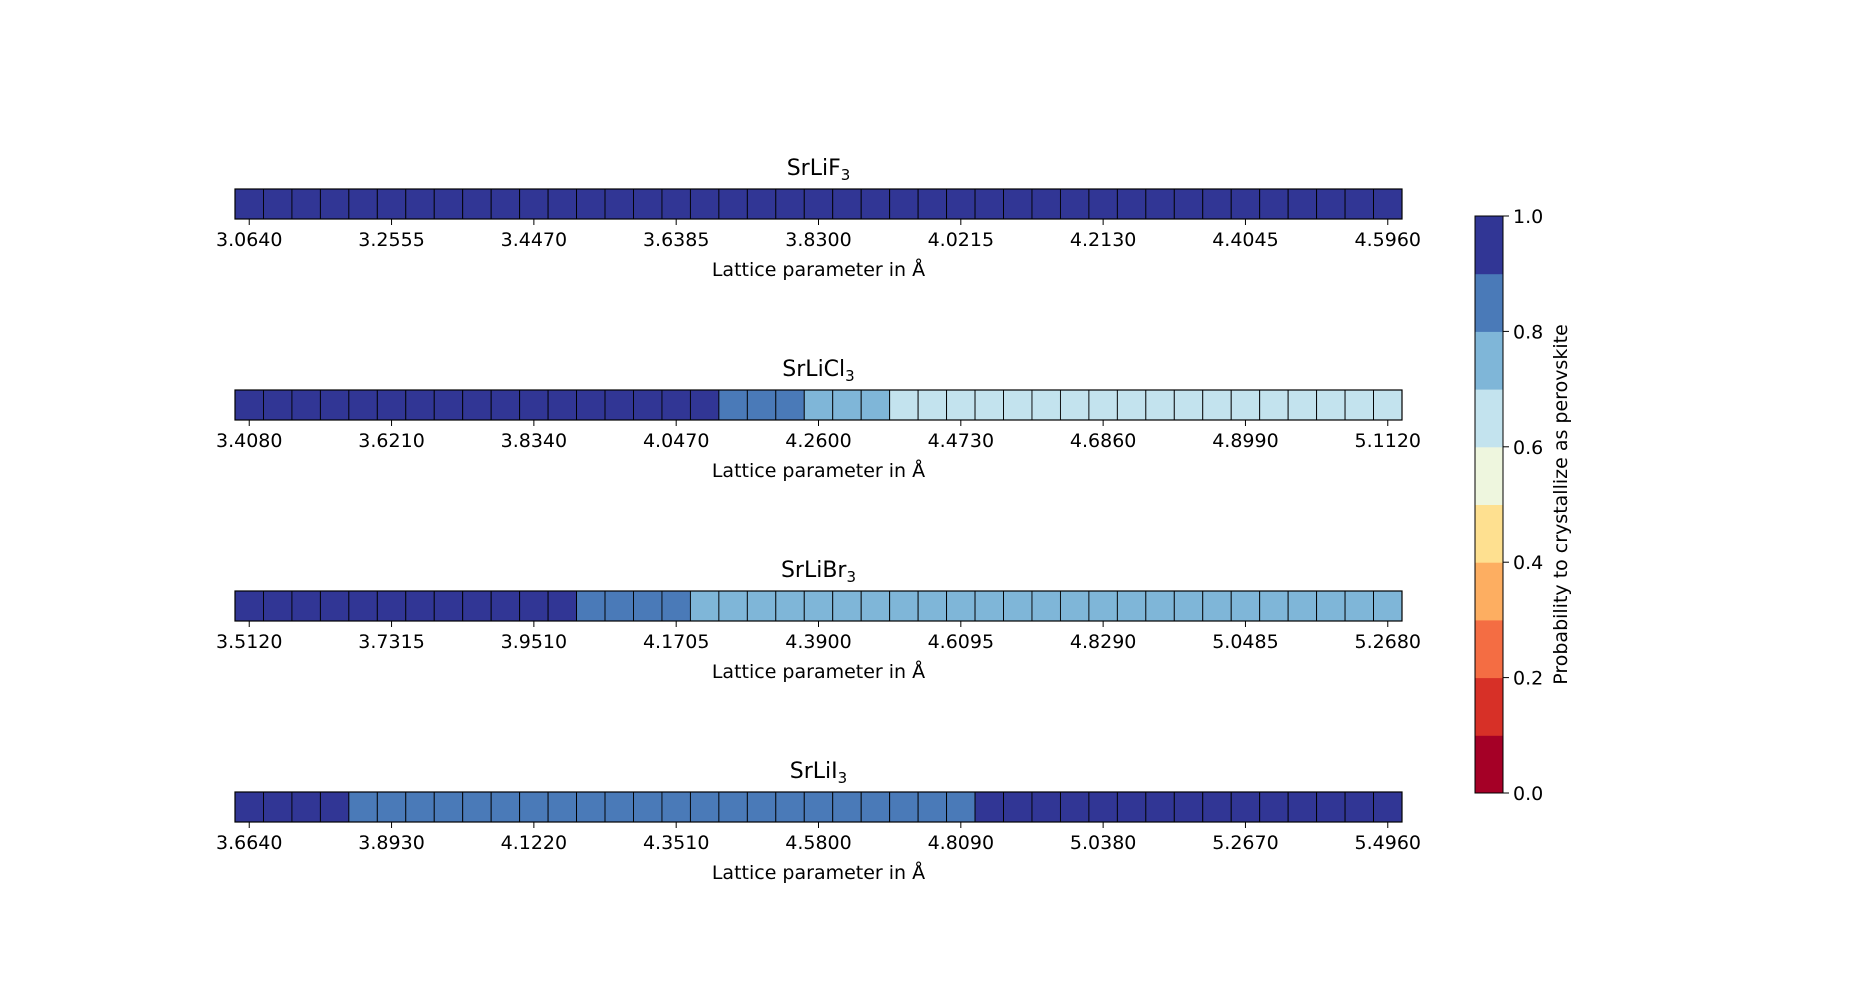 This screenshot has width=1855, height=986. I want to click on x-tick-label: 4.5960, so click(1388, 240).